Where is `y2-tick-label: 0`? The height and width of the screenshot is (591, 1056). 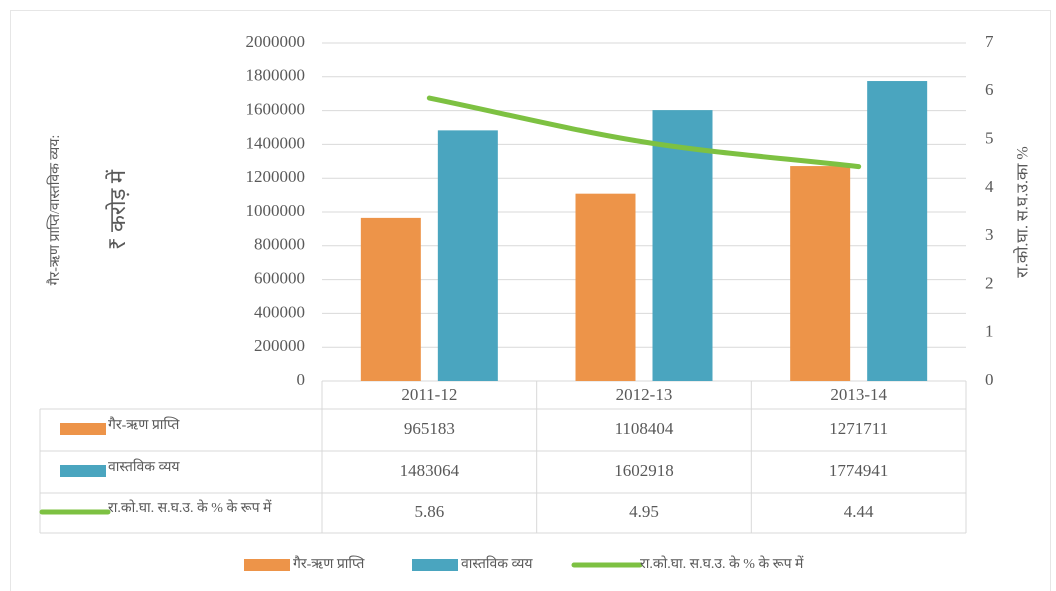 y2-tick-label: 0 is located at coordinates (989, 379).